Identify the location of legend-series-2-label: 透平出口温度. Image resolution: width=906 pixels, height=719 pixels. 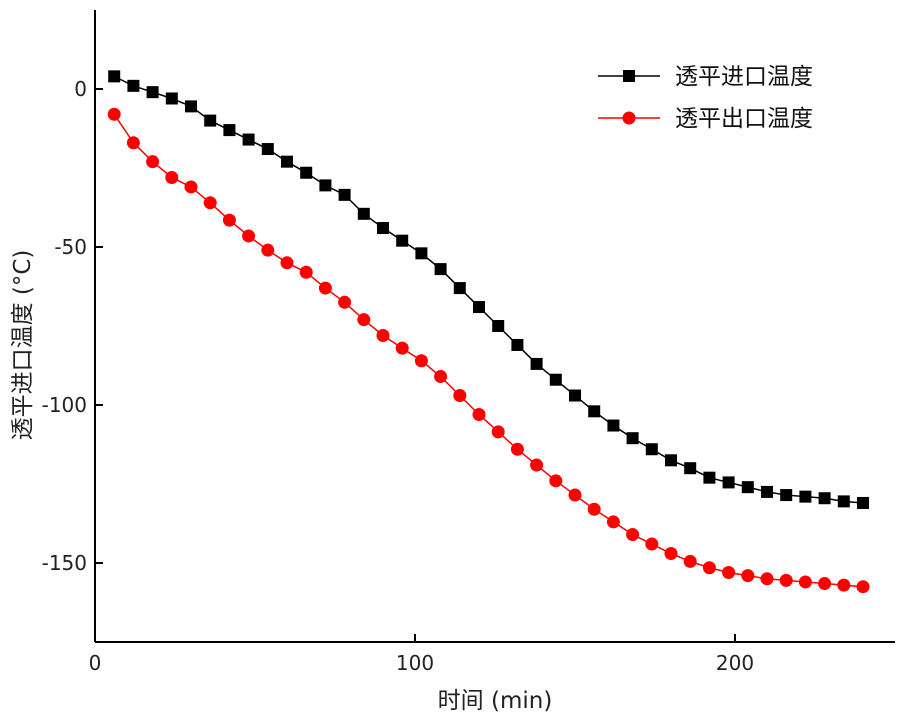
(744, 119).